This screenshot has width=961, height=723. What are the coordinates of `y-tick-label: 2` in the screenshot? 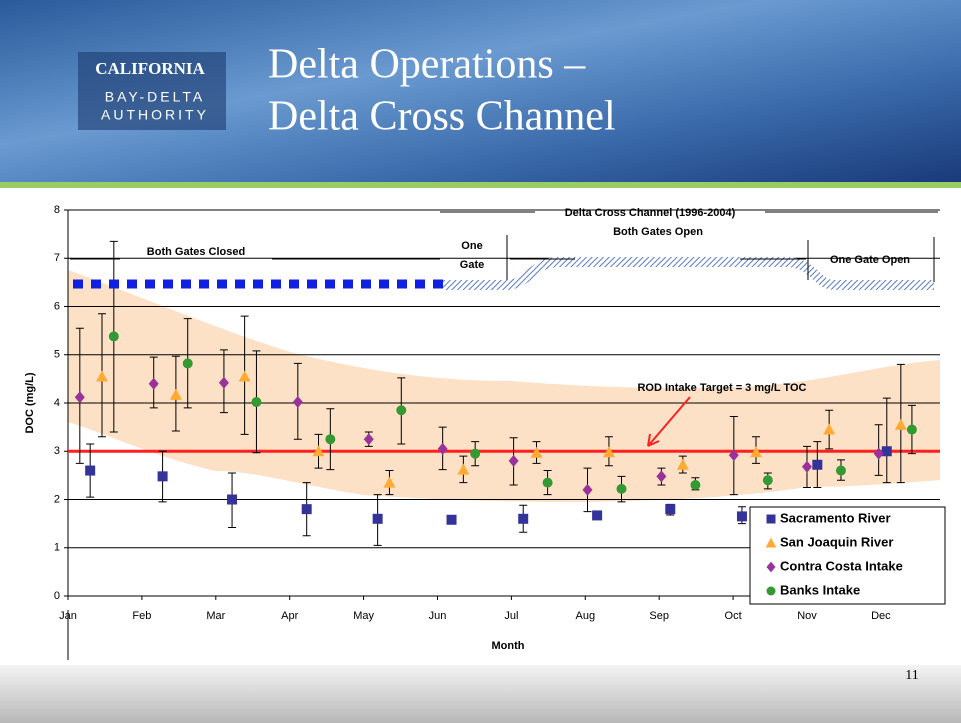 It's located at (57, 499).